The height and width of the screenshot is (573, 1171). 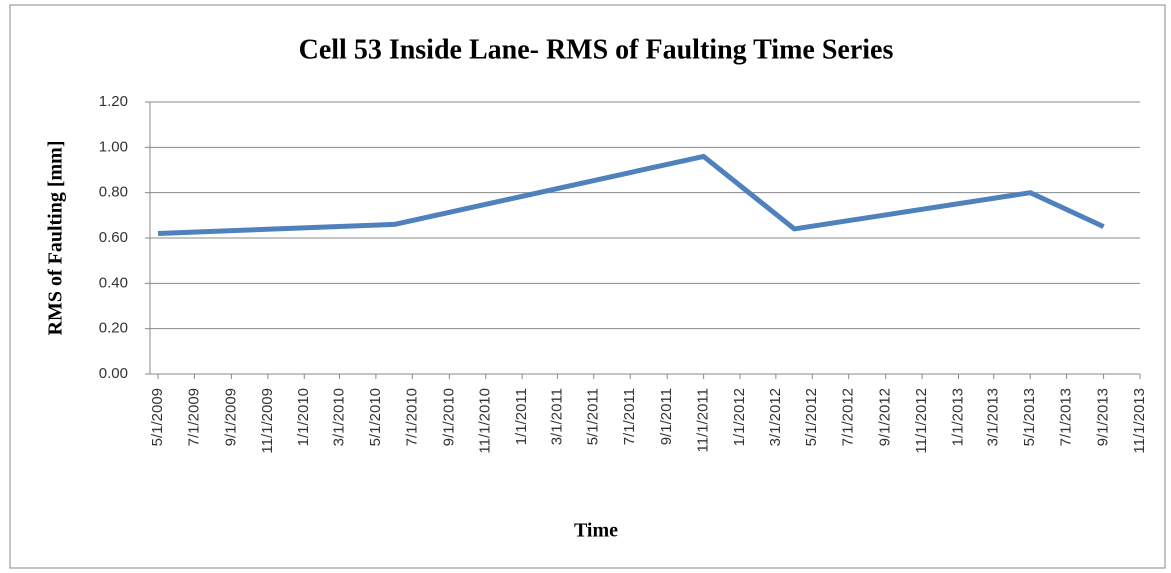 What do you see at coordinates (375, 417) in the screenshot?
I see `x-tick-label: 5/1/2010` at bounding box center [375, 417].